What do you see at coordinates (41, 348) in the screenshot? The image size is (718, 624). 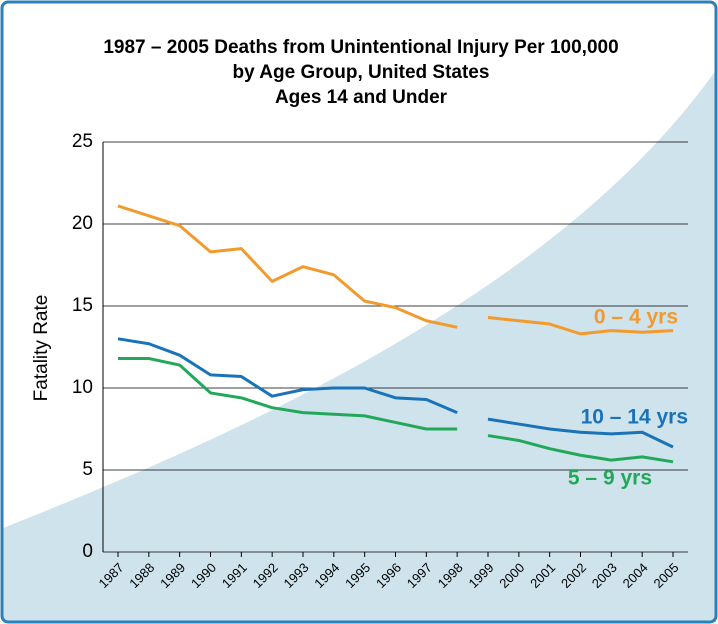 I see `y-axis-label: Fatality Rate` at bounding box center [41, 348].